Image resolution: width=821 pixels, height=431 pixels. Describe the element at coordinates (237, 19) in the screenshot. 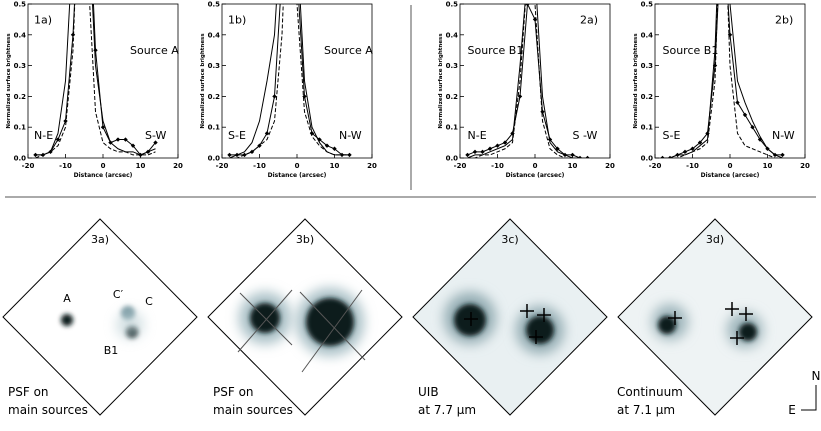

I see `annotation: 1b)` at that location.